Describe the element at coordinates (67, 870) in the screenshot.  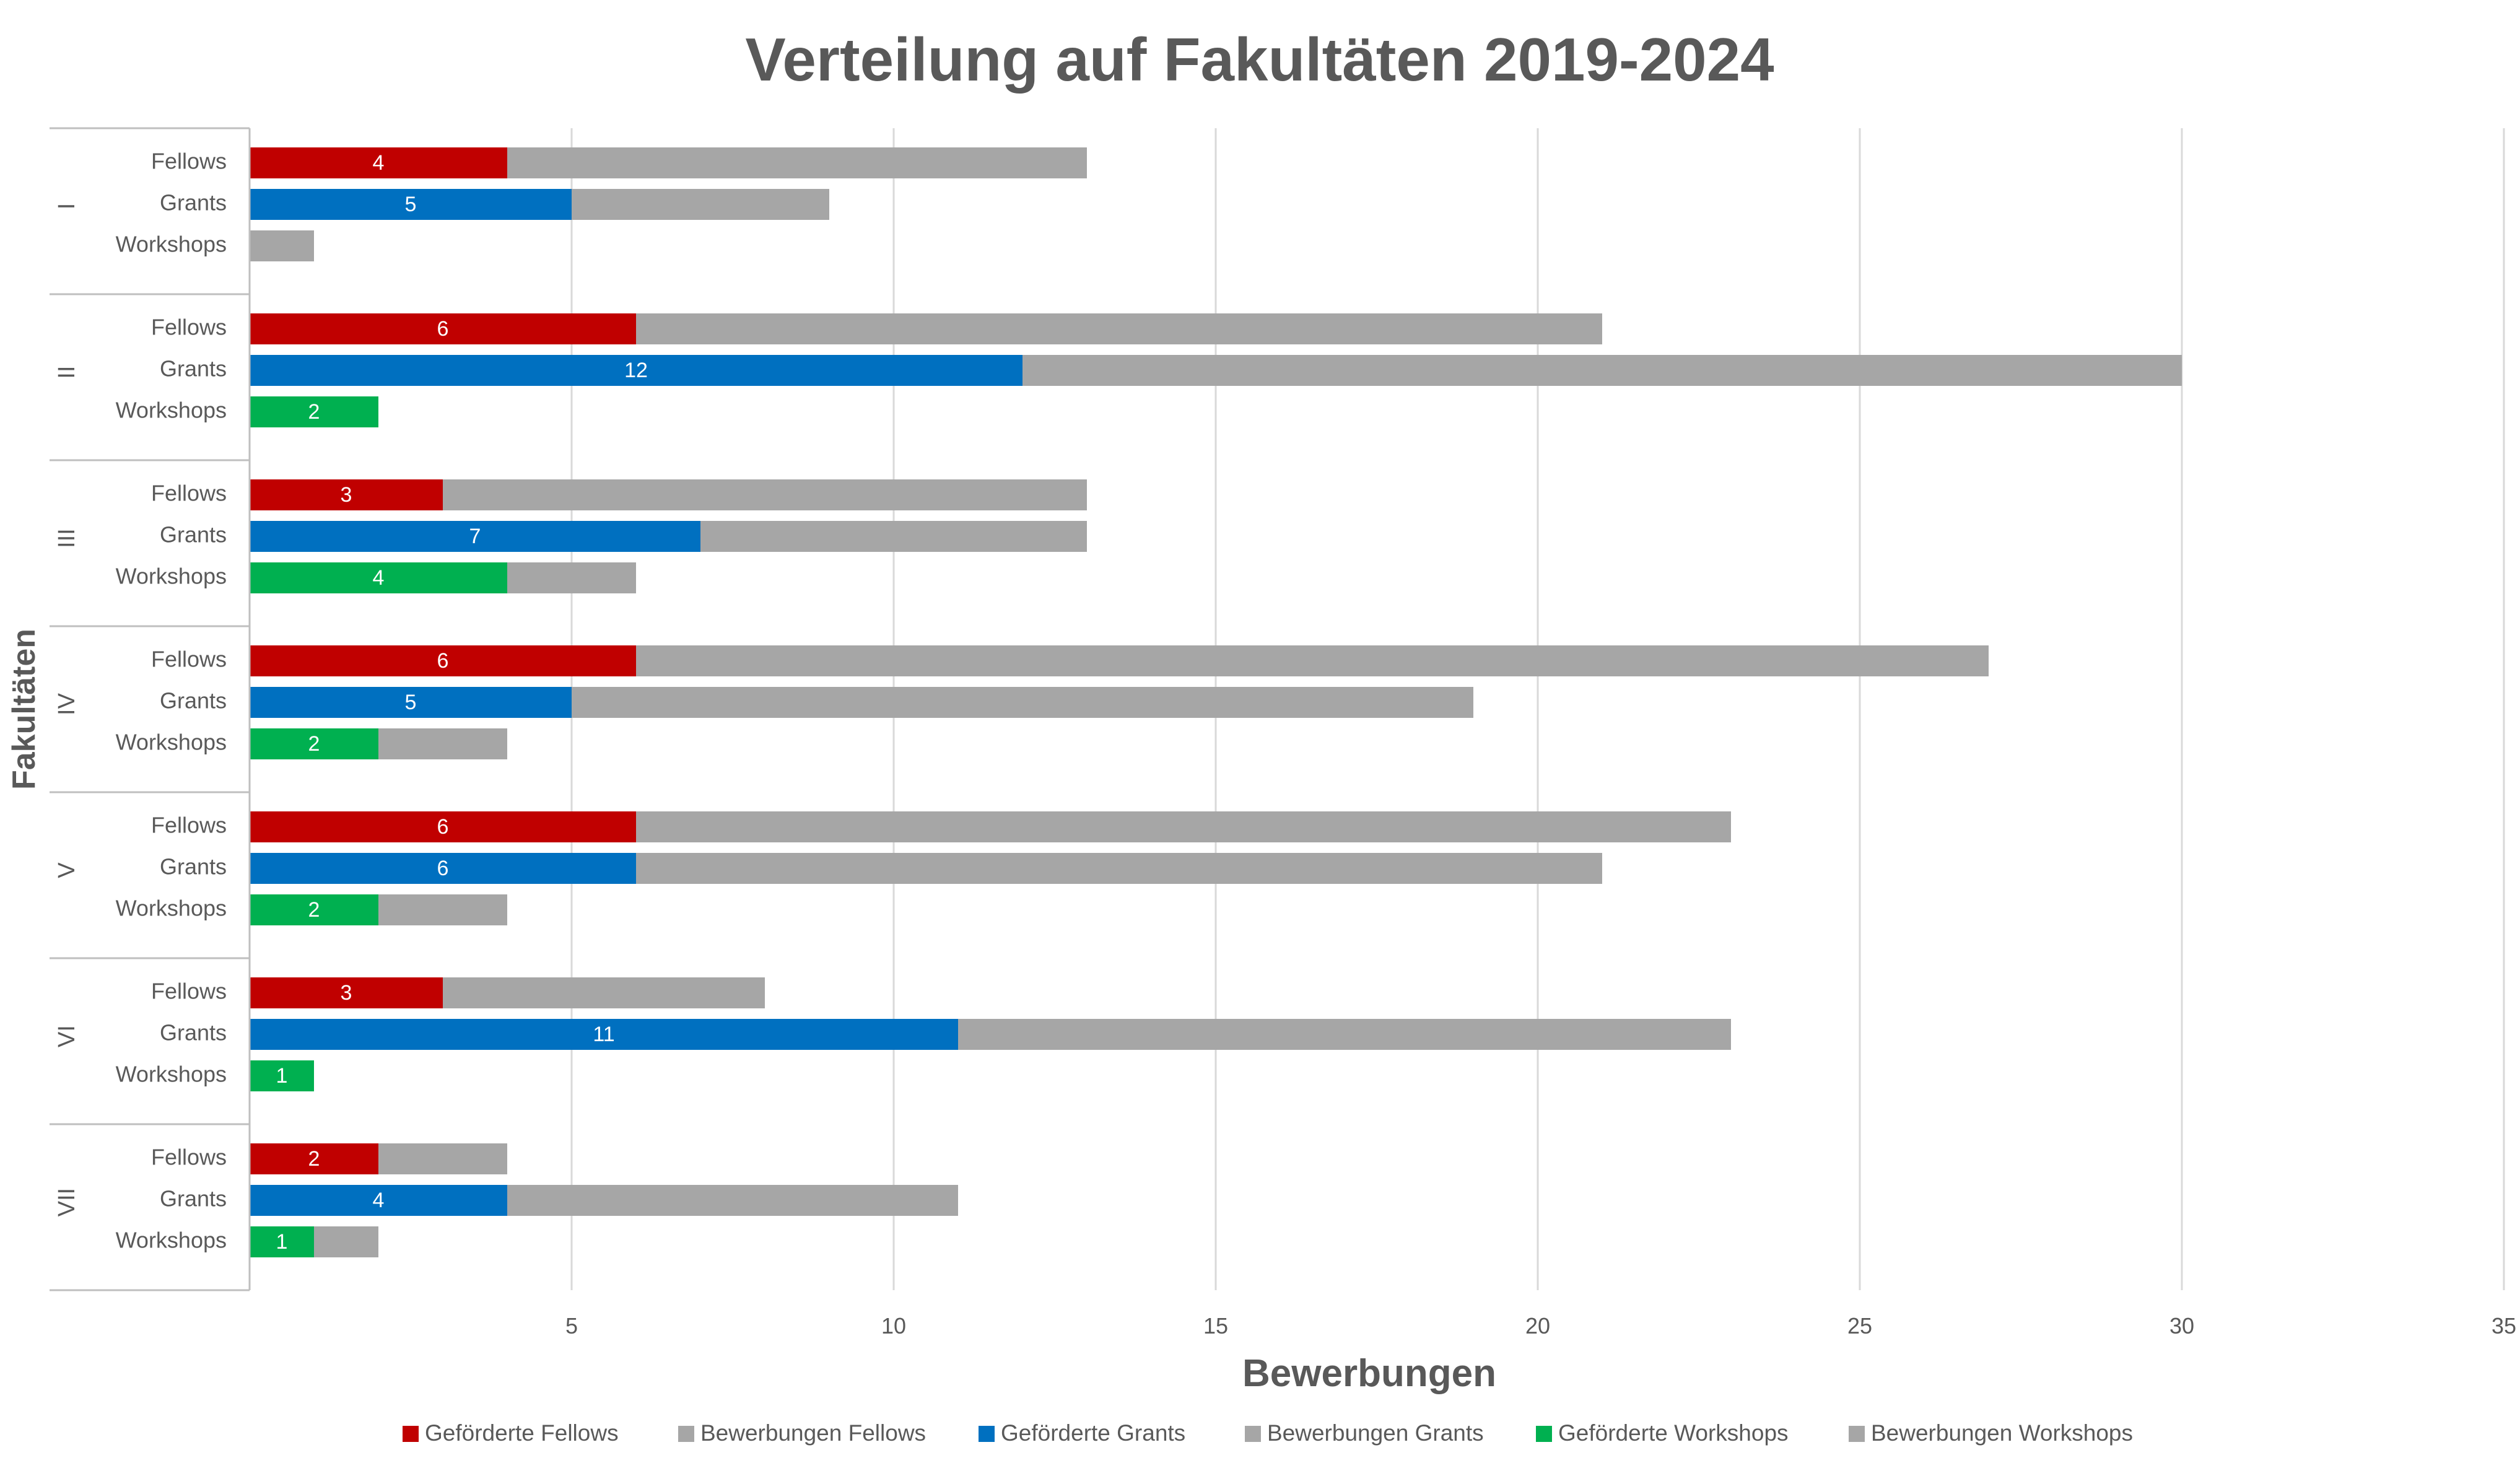
I see `faculty-label: V` at that location.